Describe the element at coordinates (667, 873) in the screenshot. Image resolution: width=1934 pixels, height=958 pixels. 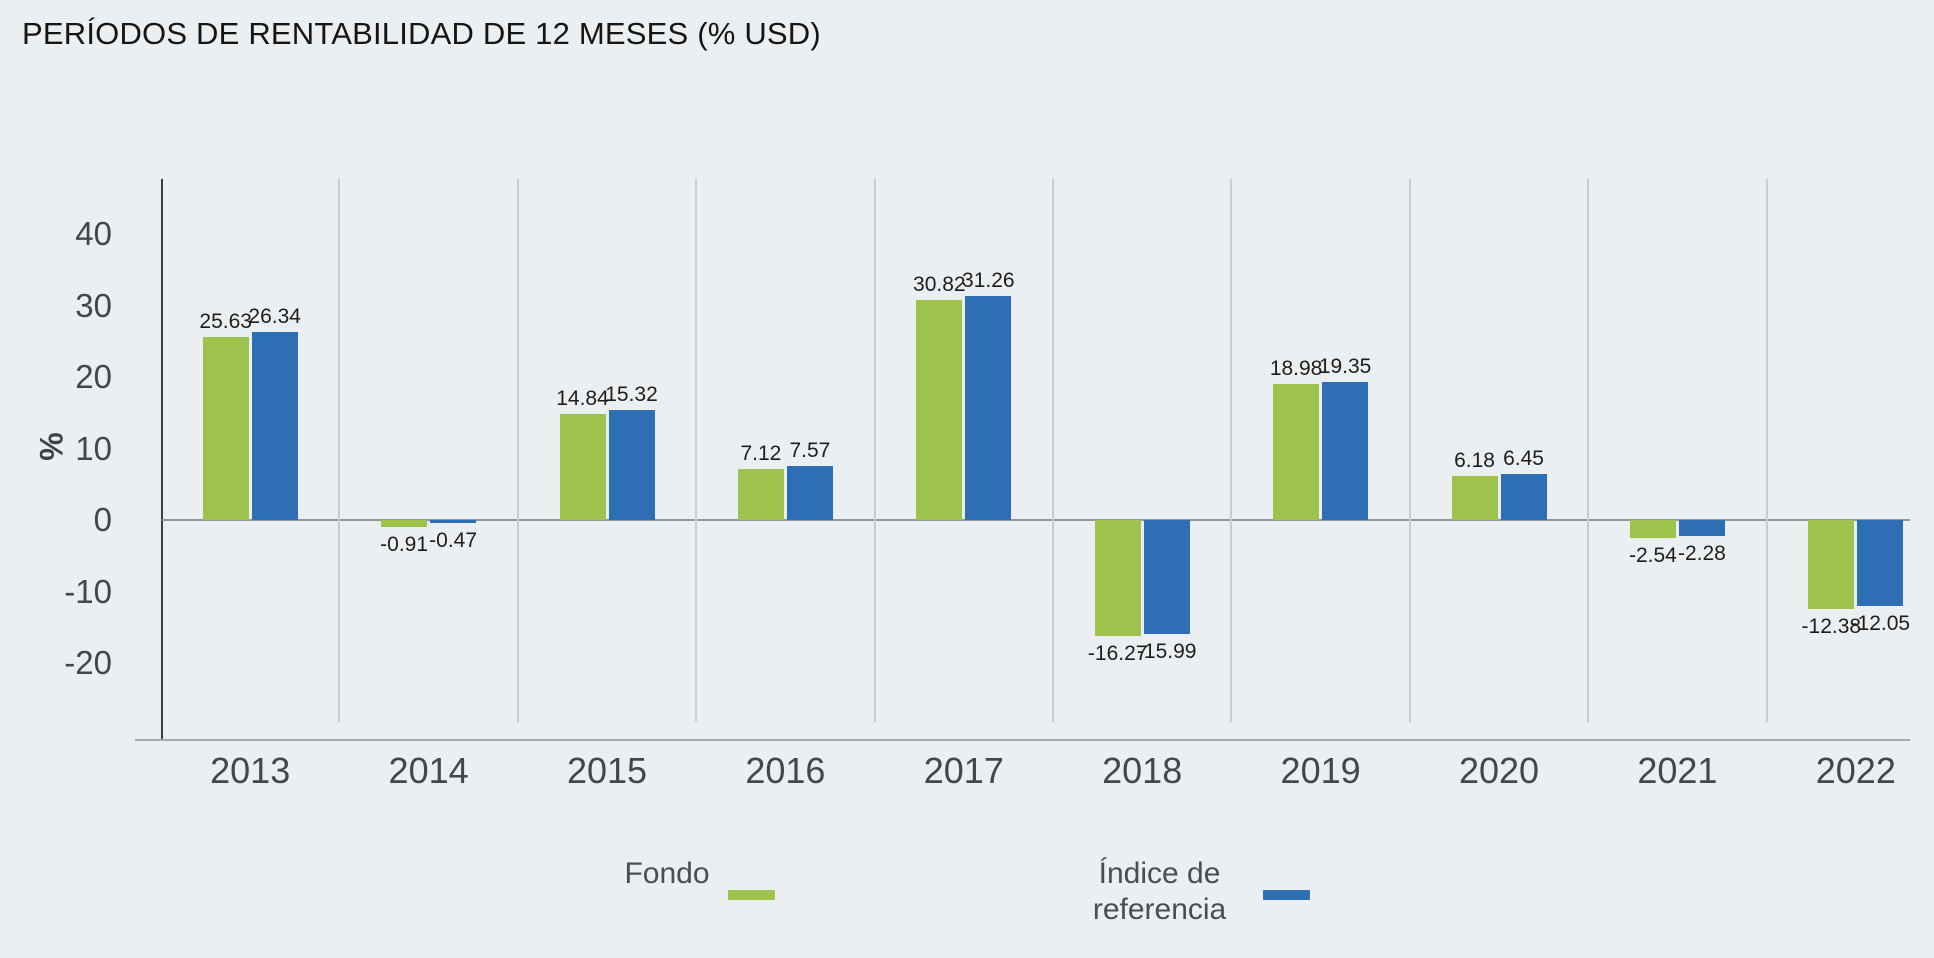
I see `legend-label-fondo: Fondo` at that location.